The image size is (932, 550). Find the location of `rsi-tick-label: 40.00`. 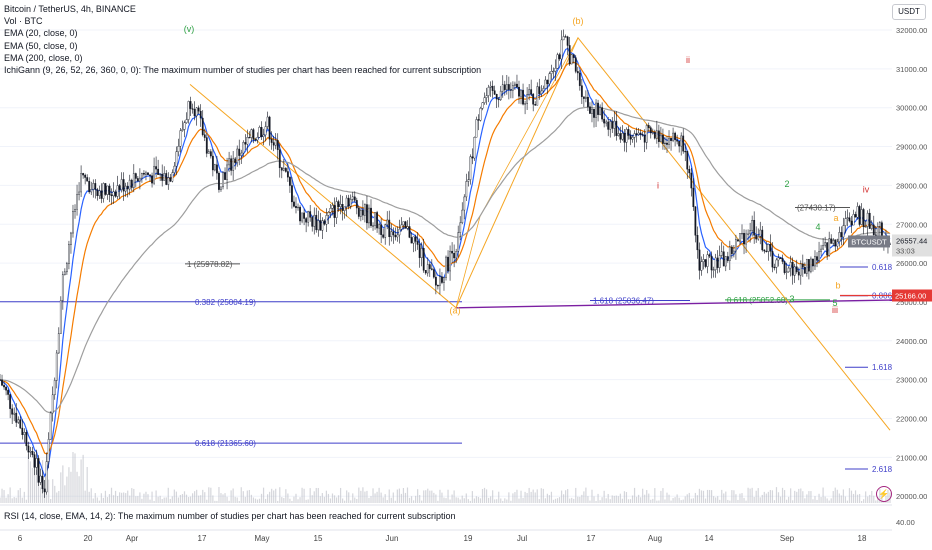

rsi-tick-label: 40.00 is located at coordinates (905, 522).